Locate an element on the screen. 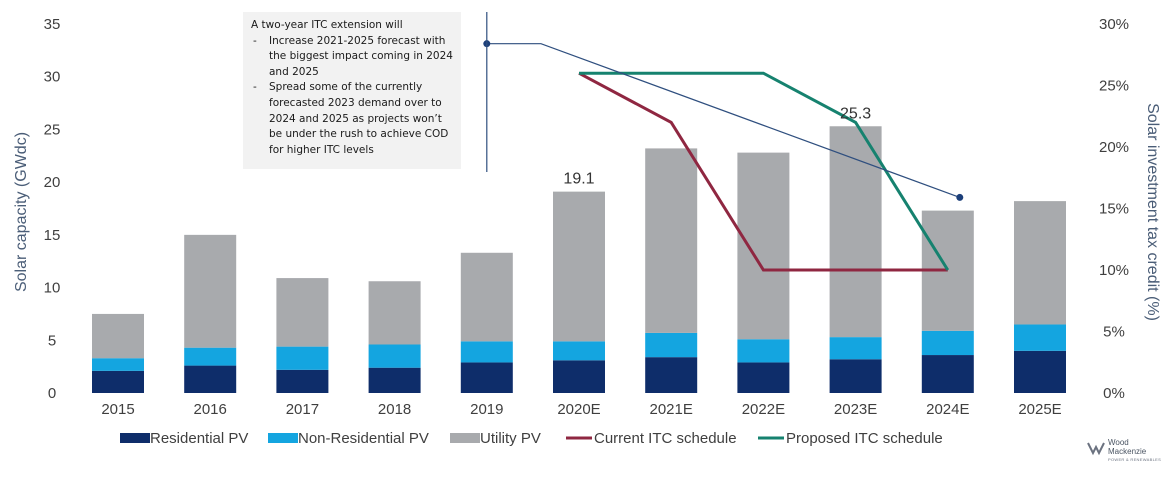 Image resolution: width=1167 pixels, height=482 pixels. x-tick-label: 2016 is located at coordinates (210, 409).